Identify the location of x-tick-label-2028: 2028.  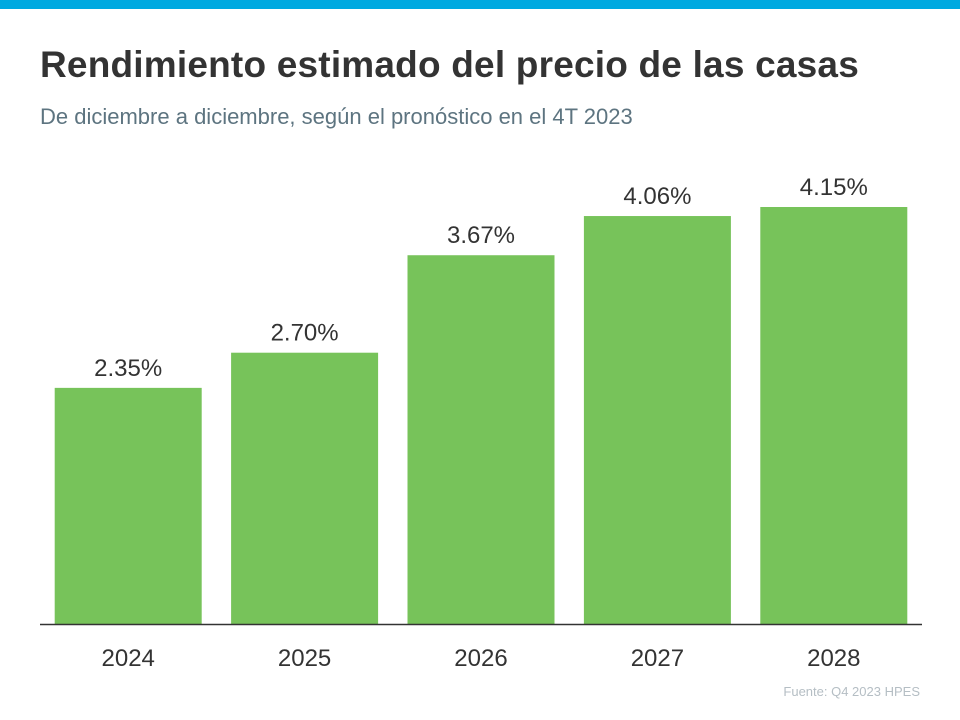
(833, 658).